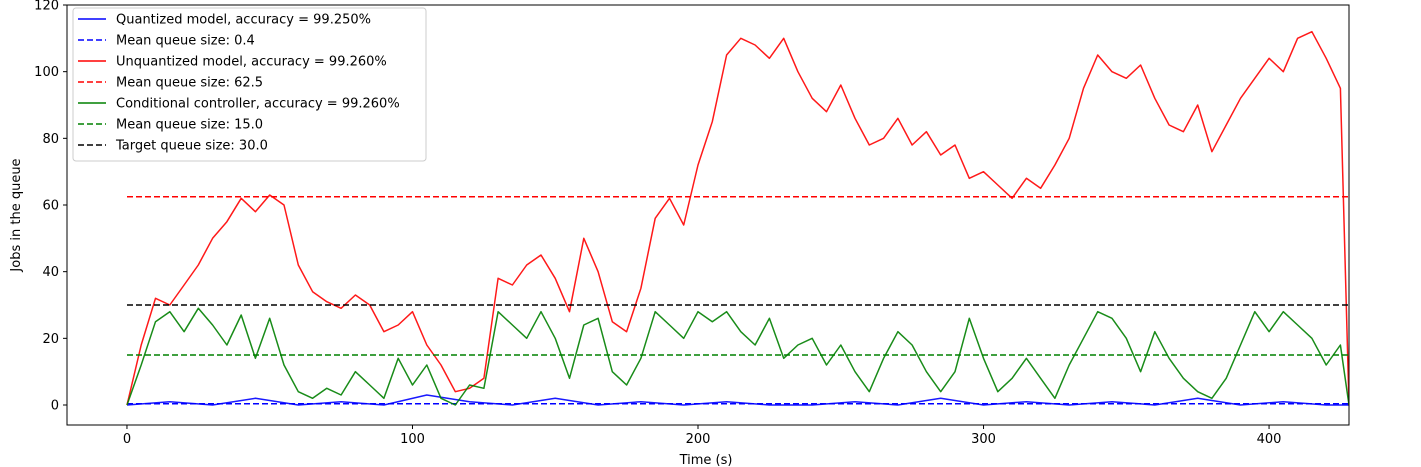 This screenshot has height=467, width=1421. What do you see at coordinates (50, 272) in the screenshot?
I see `y-tick-label: 40` at bounding box center [50, 272].